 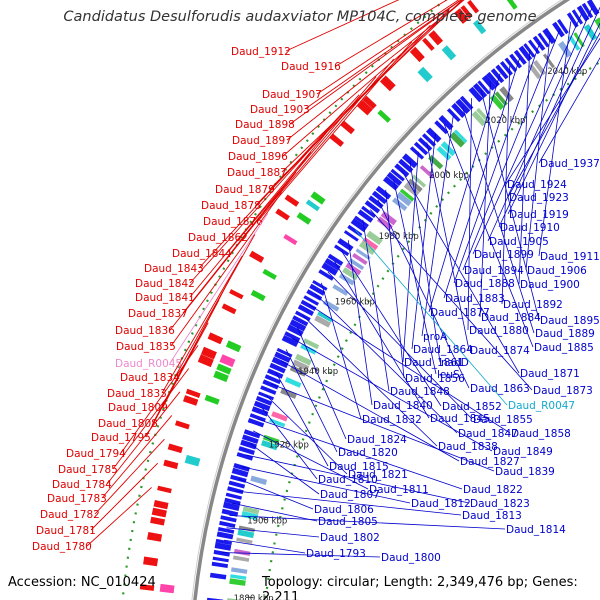 I want to click on right-gene-label: leuS, so click(x=448, y=375).